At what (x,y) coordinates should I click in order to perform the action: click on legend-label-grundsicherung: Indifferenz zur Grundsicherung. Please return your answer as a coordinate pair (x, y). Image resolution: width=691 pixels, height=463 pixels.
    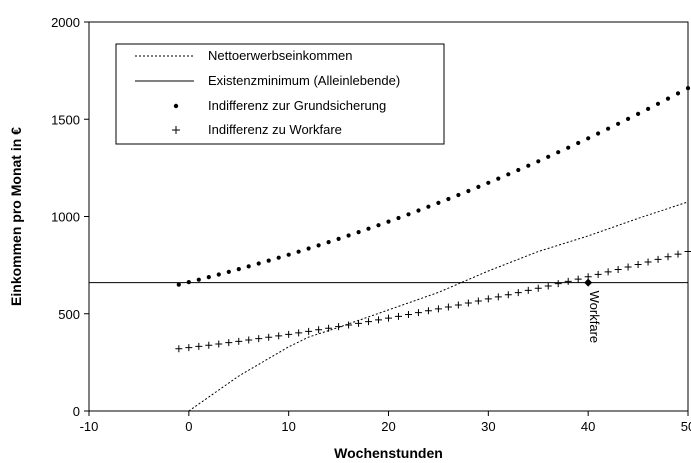
    Looking at the image, I should click on (297, 105).